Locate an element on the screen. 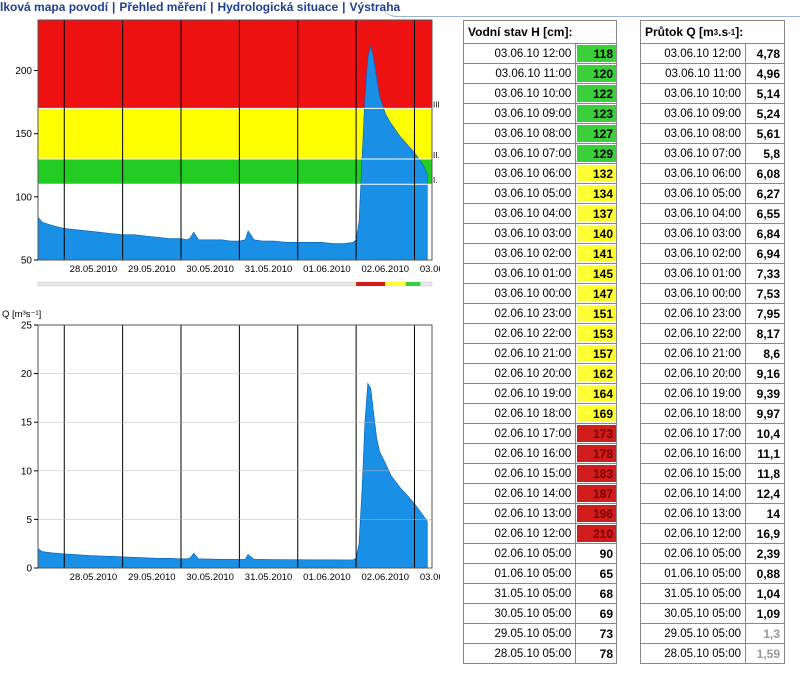  row-datetime: 03.06.10 02:00 is located at coordinates (520, 253).